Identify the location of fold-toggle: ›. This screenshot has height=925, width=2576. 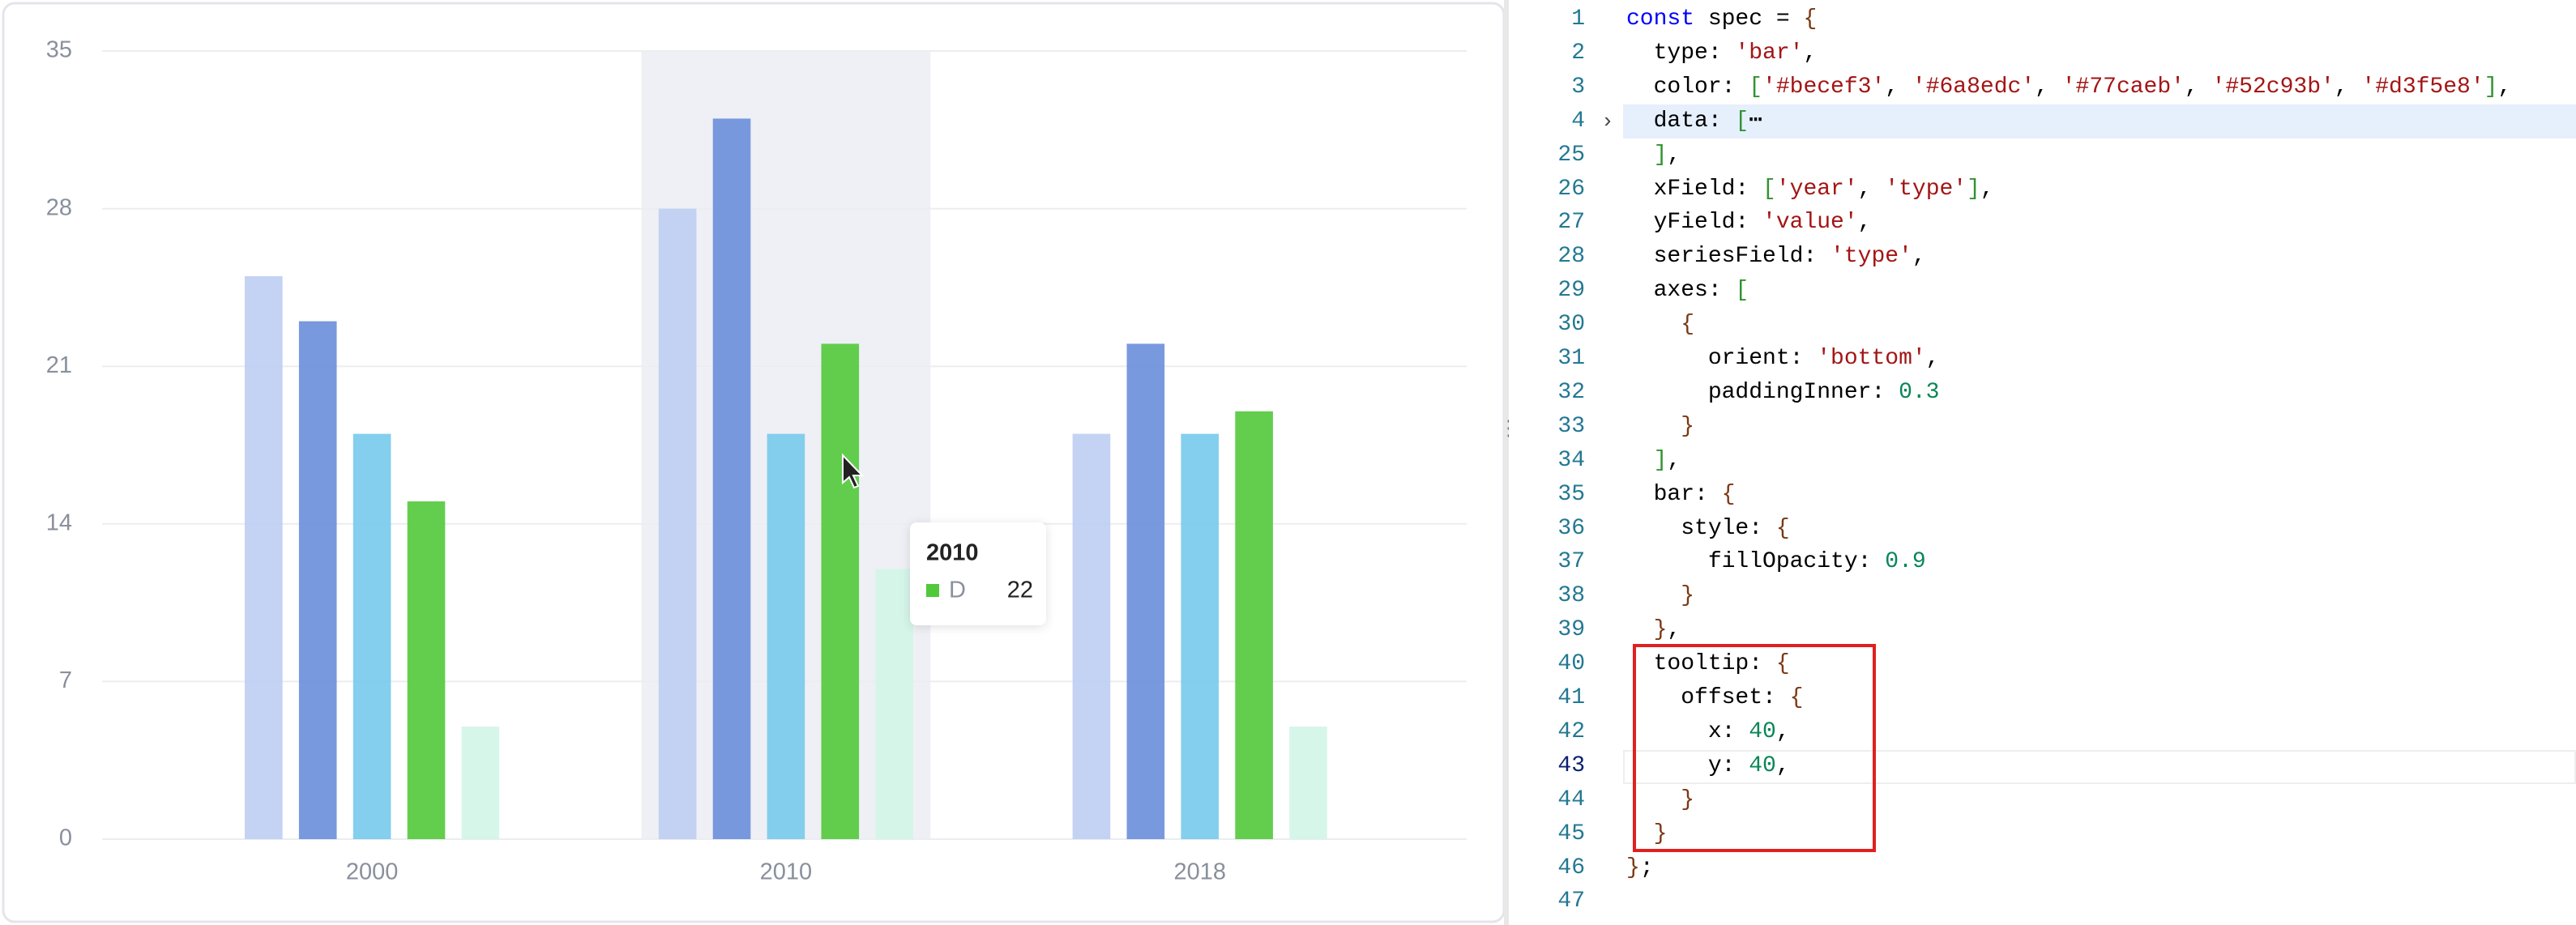
(1607, 121).